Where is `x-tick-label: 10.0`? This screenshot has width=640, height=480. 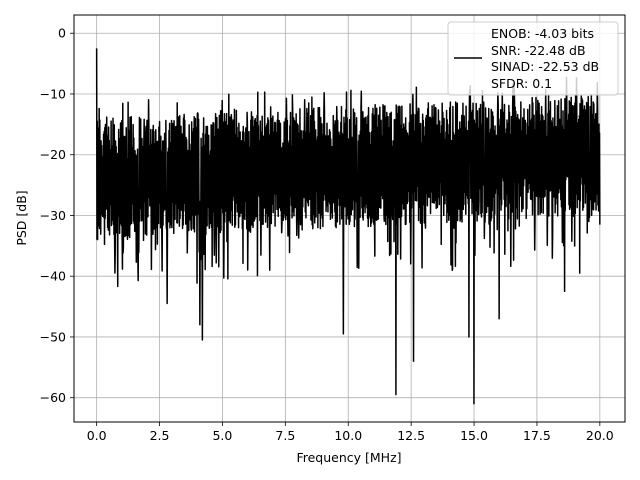
x-tick-label: 10.0 is located at coordinates (348, 435).